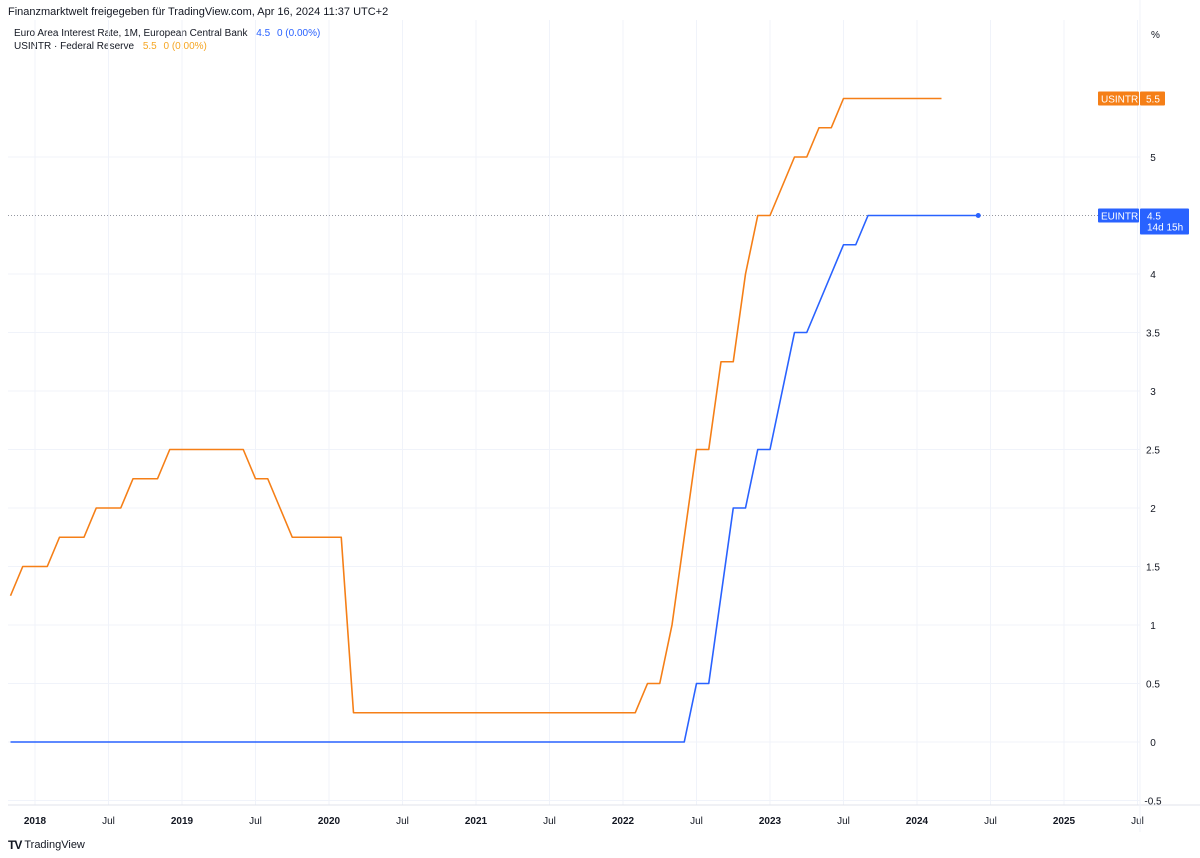  I want to click on euintr-countdown-text: 14d 15h, so click(1165, 228).